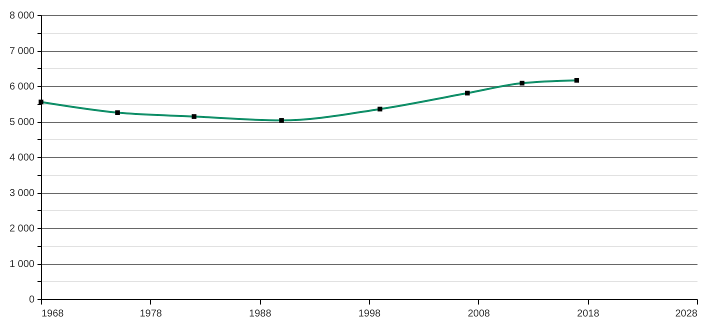 This screenshot has width=710, height=320. What do you see at coordinates (22, 87) in the screenshot?
I see `y-tick-label: 6 000` at bounding box center [22, 87].